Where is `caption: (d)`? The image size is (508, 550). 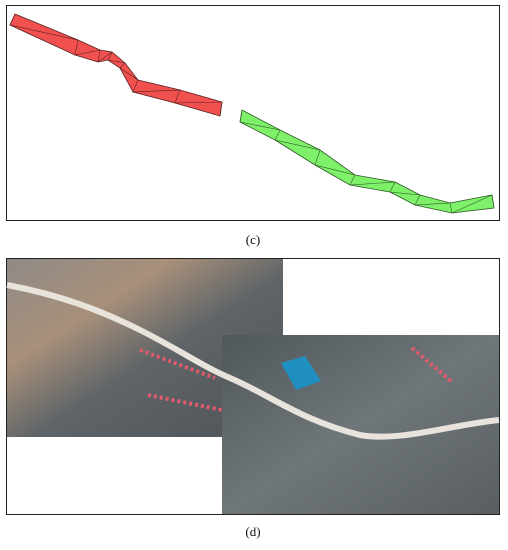
caption: (d) is located at coordinates (252, 531).